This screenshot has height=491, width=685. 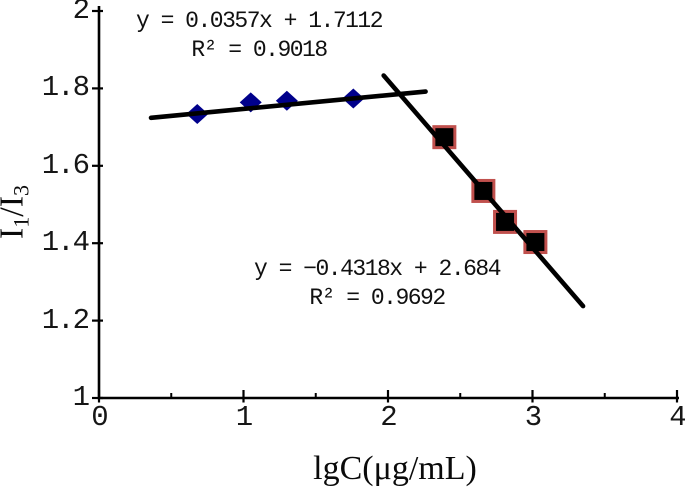 I want to click on x-axis-title: lgC(μg/mL), so click(x=395, y=468).